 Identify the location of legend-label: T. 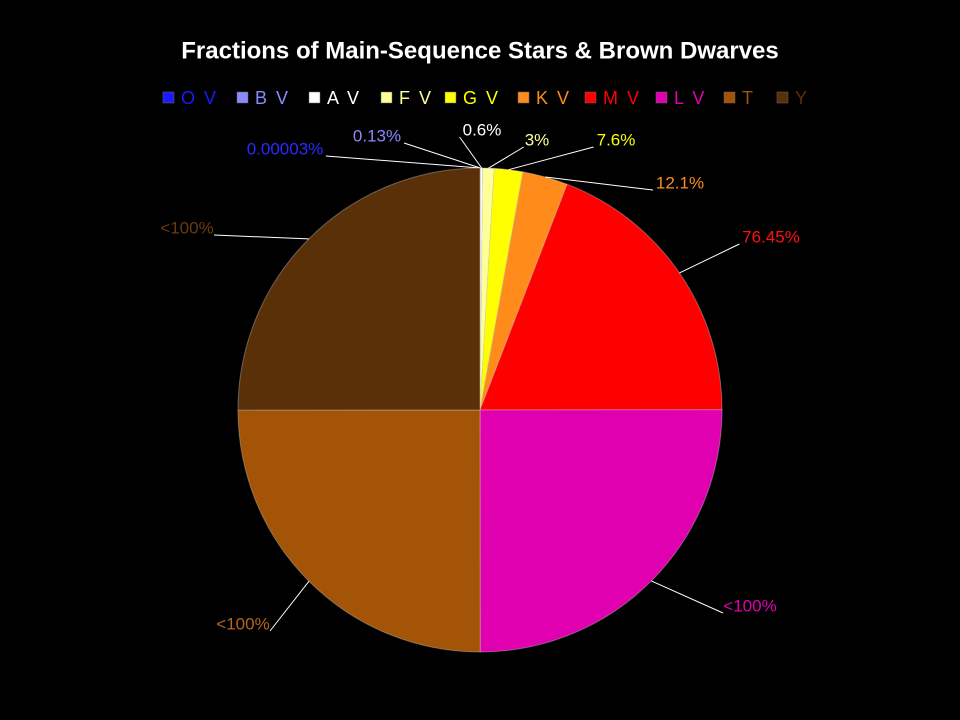
(748, 98).